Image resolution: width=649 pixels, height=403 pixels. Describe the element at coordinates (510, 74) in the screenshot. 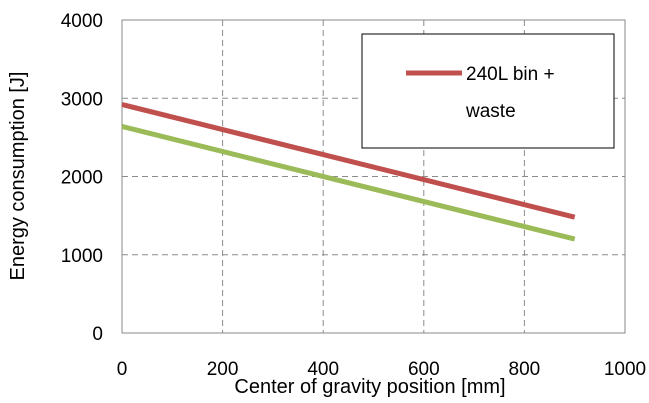

I see `legend-label-line1: 240L bin +` at that location.